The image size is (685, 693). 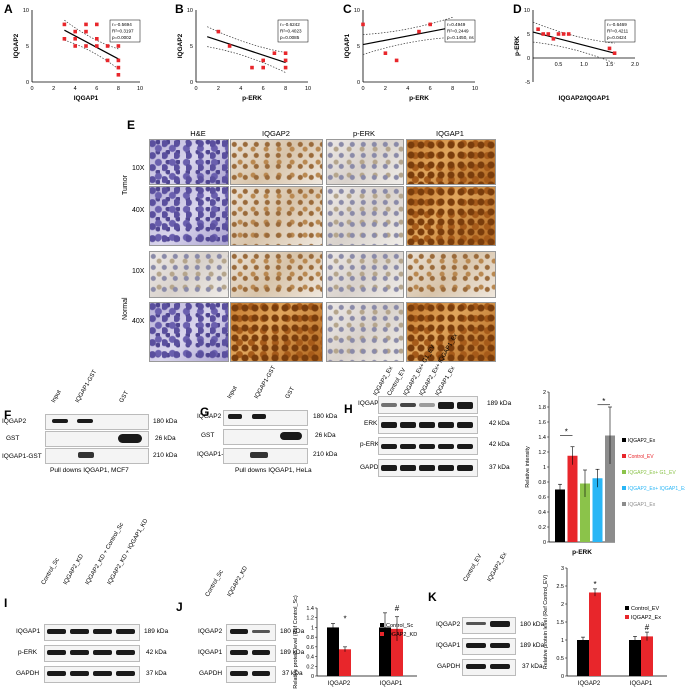 What do you see at coordinates (122, 37) in the screenshot?
I see `stats-text: p=0.0002` at bounding box center [122, 37].